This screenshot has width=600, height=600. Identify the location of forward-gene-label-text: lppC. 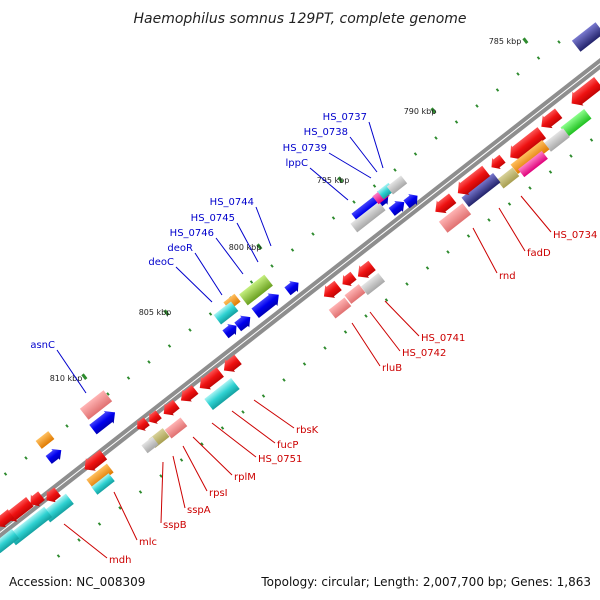
(297, 163).